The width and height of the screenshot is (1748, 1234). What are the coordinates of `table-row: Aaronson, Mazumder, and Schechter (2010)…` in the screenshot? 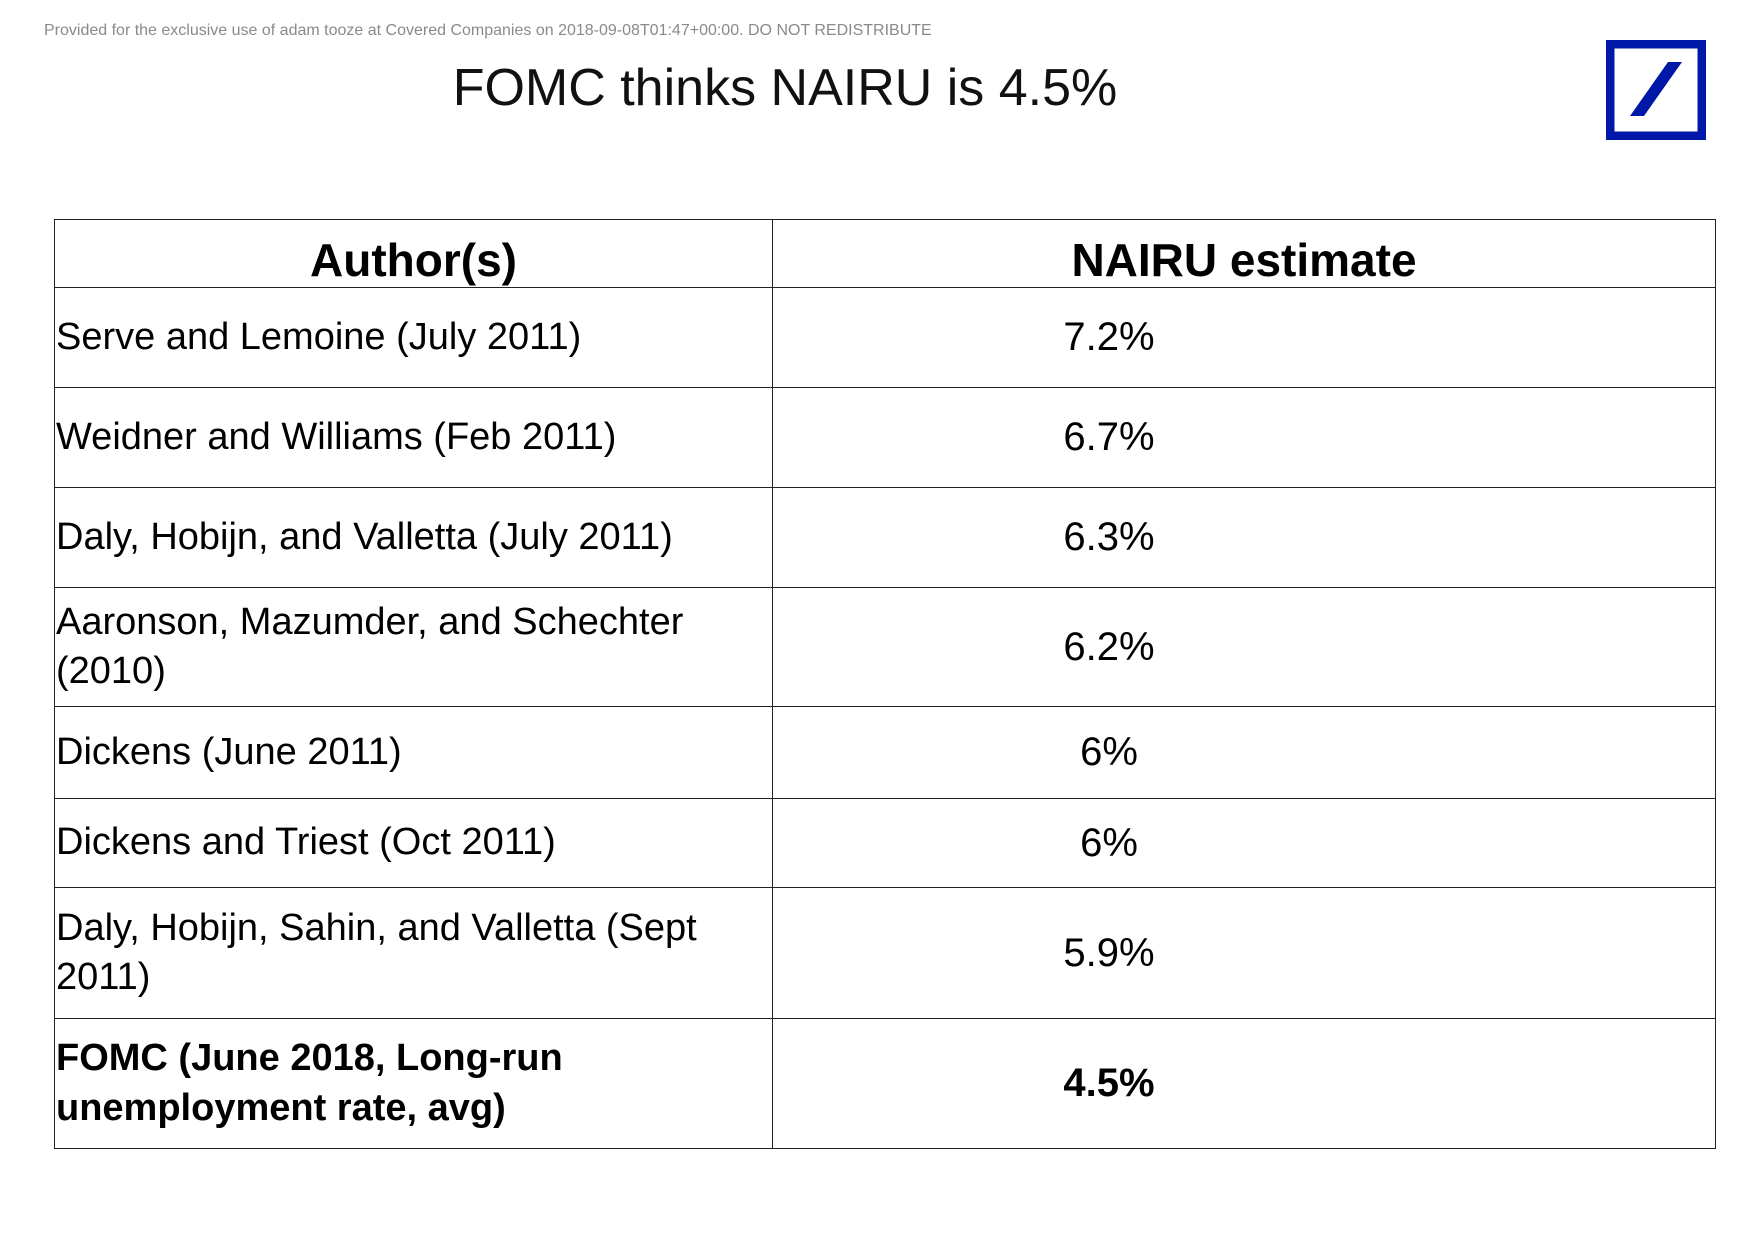 It's located at (885, 647).